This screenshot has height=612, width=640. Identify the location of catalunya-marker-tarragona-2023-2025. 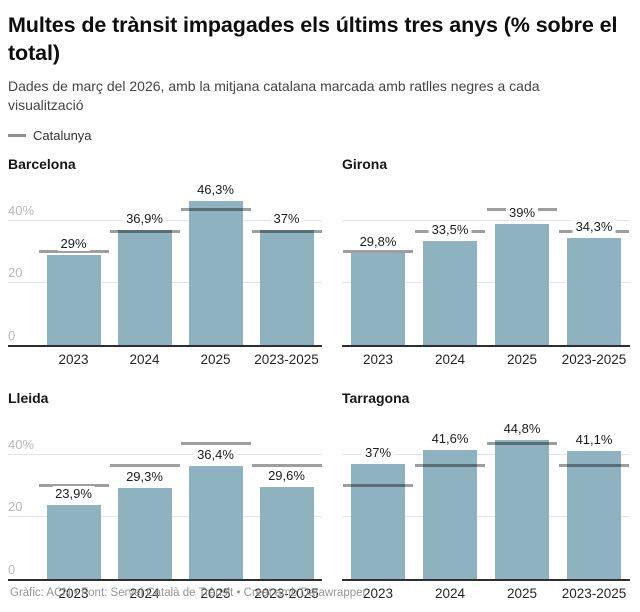
(594, 465).